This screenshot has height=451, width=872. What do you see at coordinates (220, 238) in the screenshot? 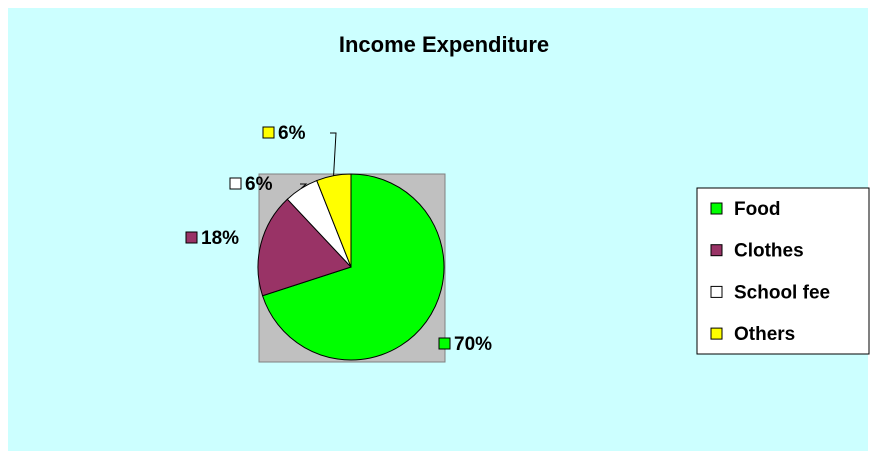
I see `data-label: 18%` at bounding box center [220, 238].